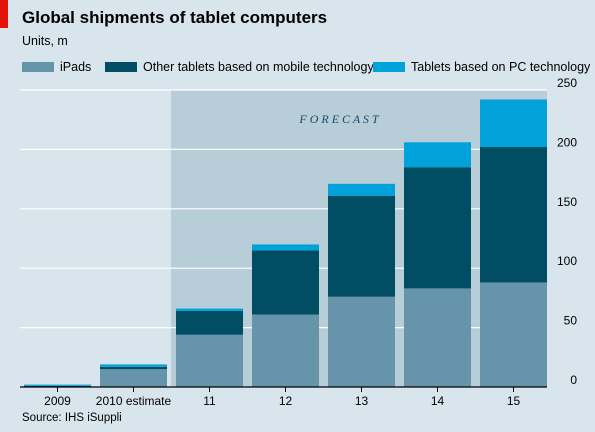  Describe the element at coordinates (209, 401) in the screenshot. I see `x-tick-label: 11` at that location.